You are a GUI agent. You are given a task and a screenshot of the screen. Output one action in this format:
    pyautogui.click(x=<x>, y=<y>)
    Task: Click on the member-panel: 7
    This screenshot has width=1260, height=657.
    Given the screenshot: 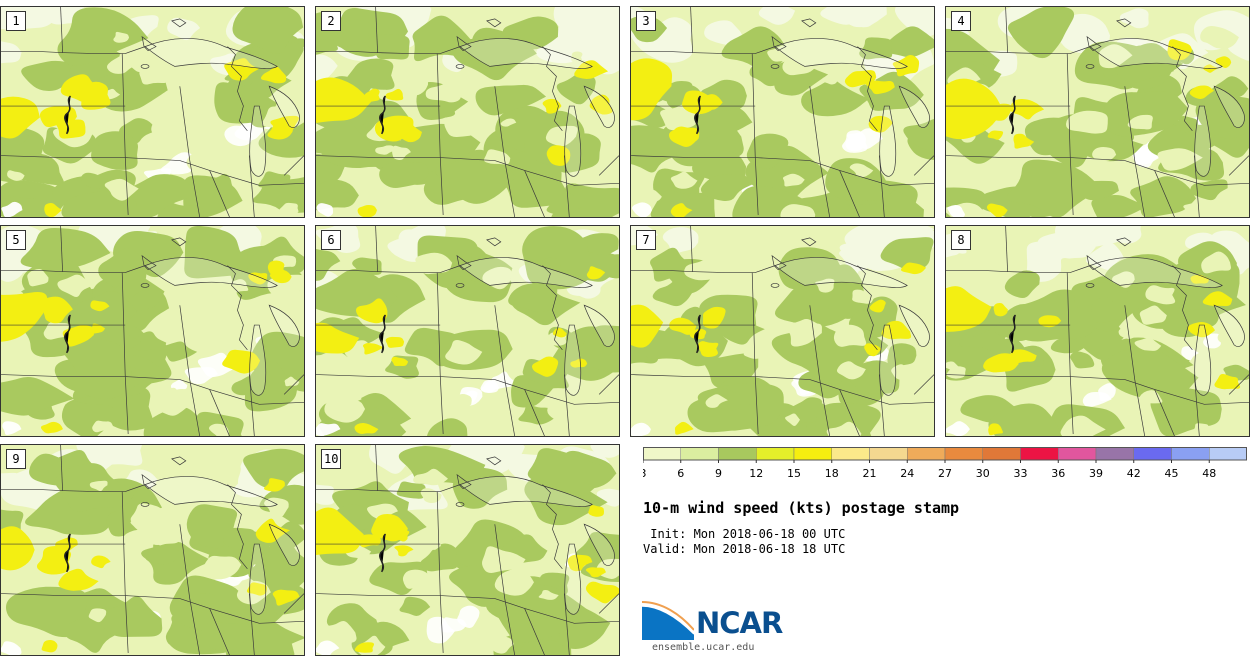 What is the action you would take?
    pyautogui.click(x=782, y=331)
    